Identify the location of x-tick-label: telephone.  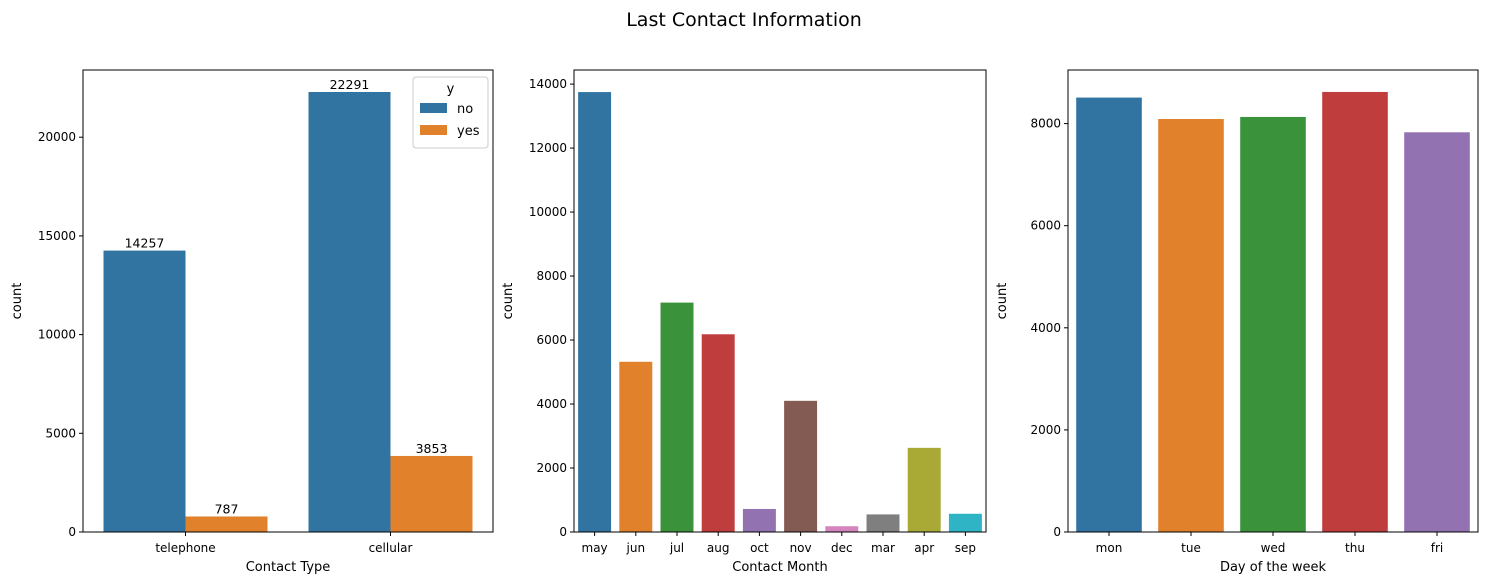
(185, 548).